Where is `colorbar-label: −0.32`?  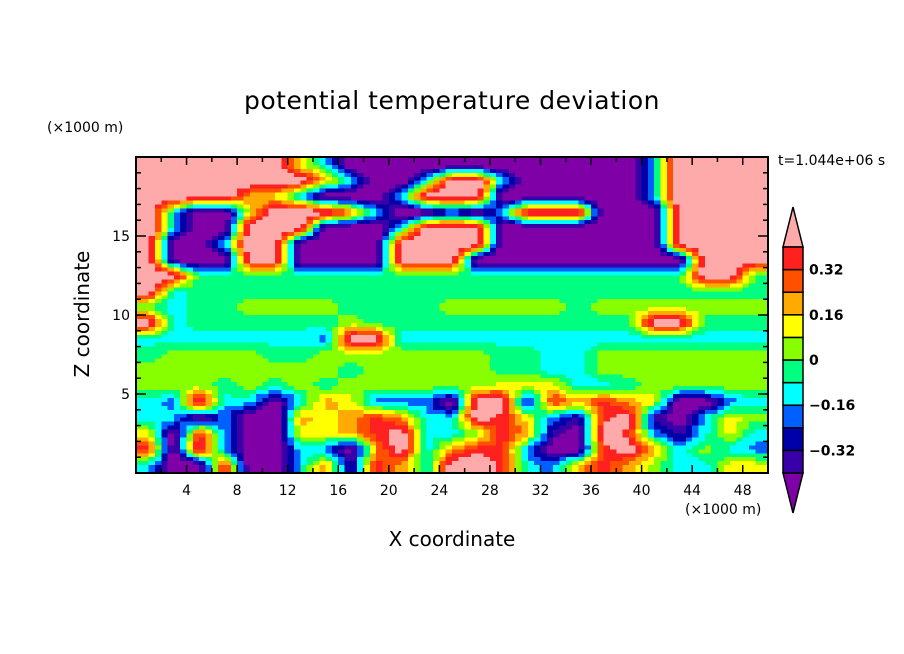 colorbar-label: −0.32 is located at coordinates (832, 451).